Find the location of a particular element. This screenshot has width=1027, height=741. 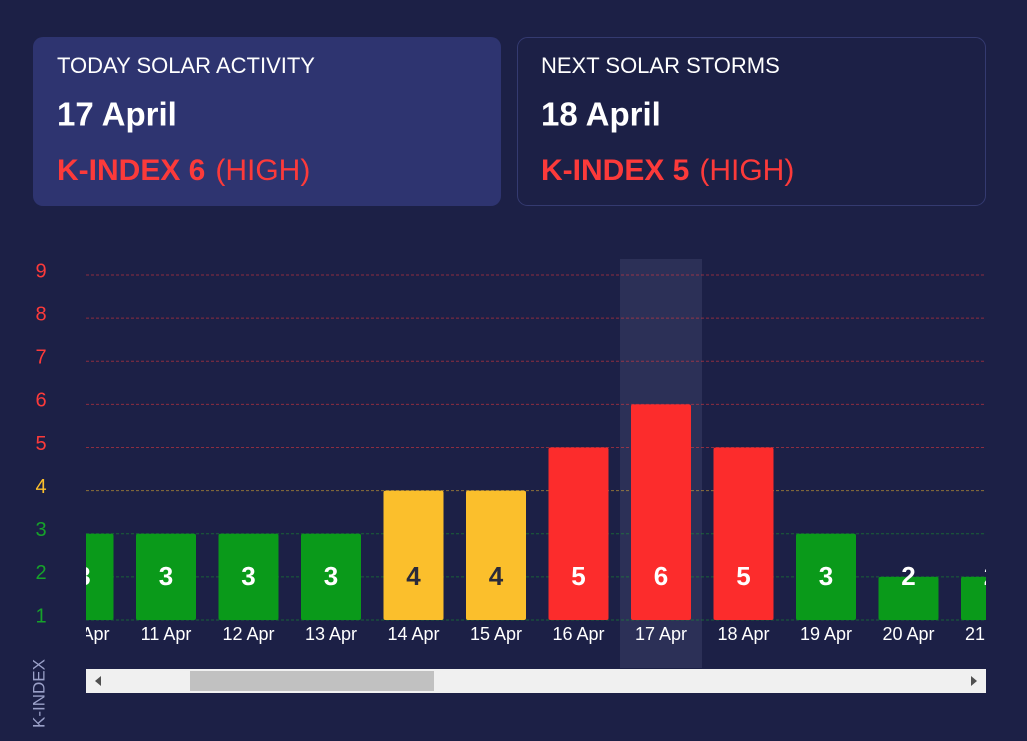

y-tick-label: 7 is located at coordinates (40, 358).